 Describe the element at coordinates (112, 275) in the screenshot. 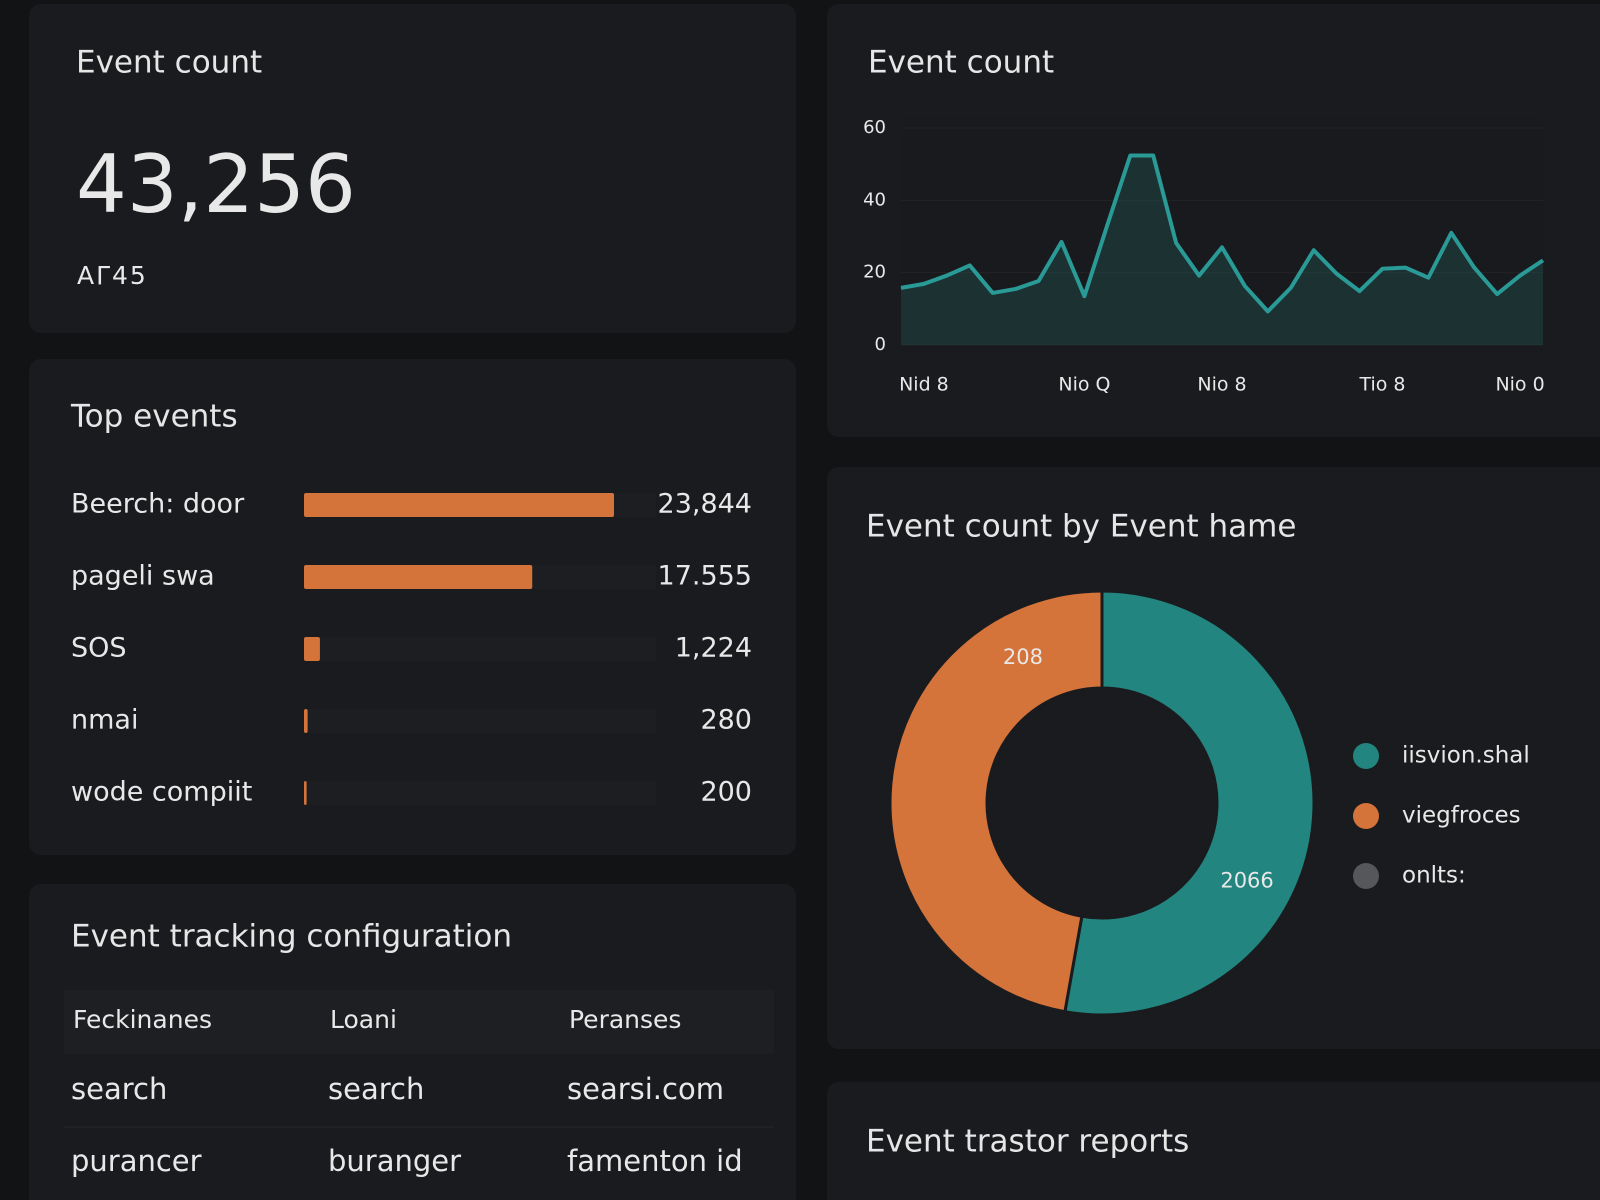

I see `kpi-subtitle: AΓ45` at that location.